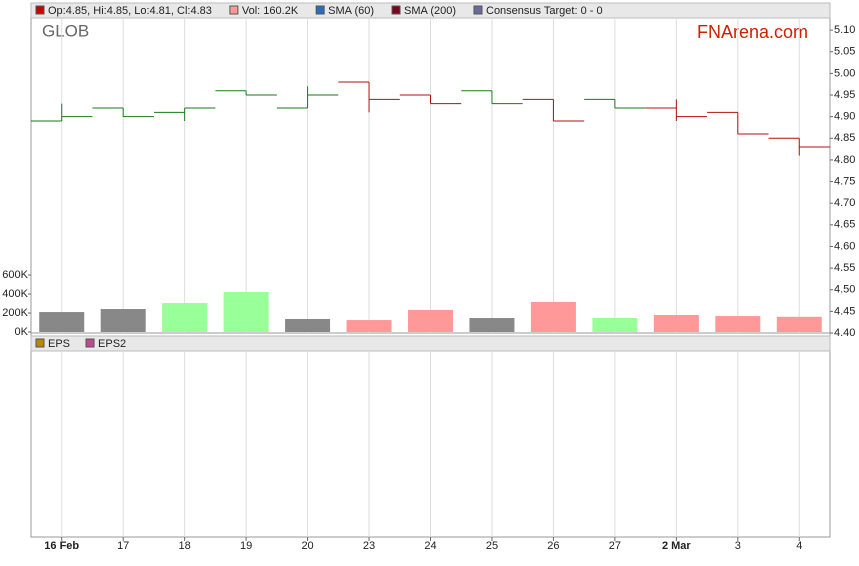  I want to click on legend-label: EPS2, so click(112, 344).